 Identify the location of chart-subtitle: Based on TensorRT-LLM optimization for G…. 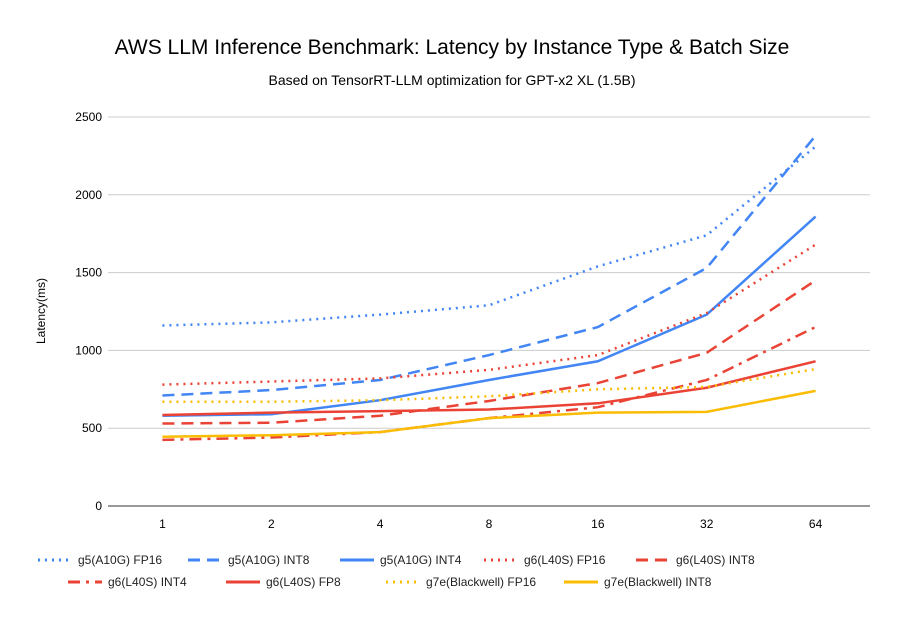
(451, 80).